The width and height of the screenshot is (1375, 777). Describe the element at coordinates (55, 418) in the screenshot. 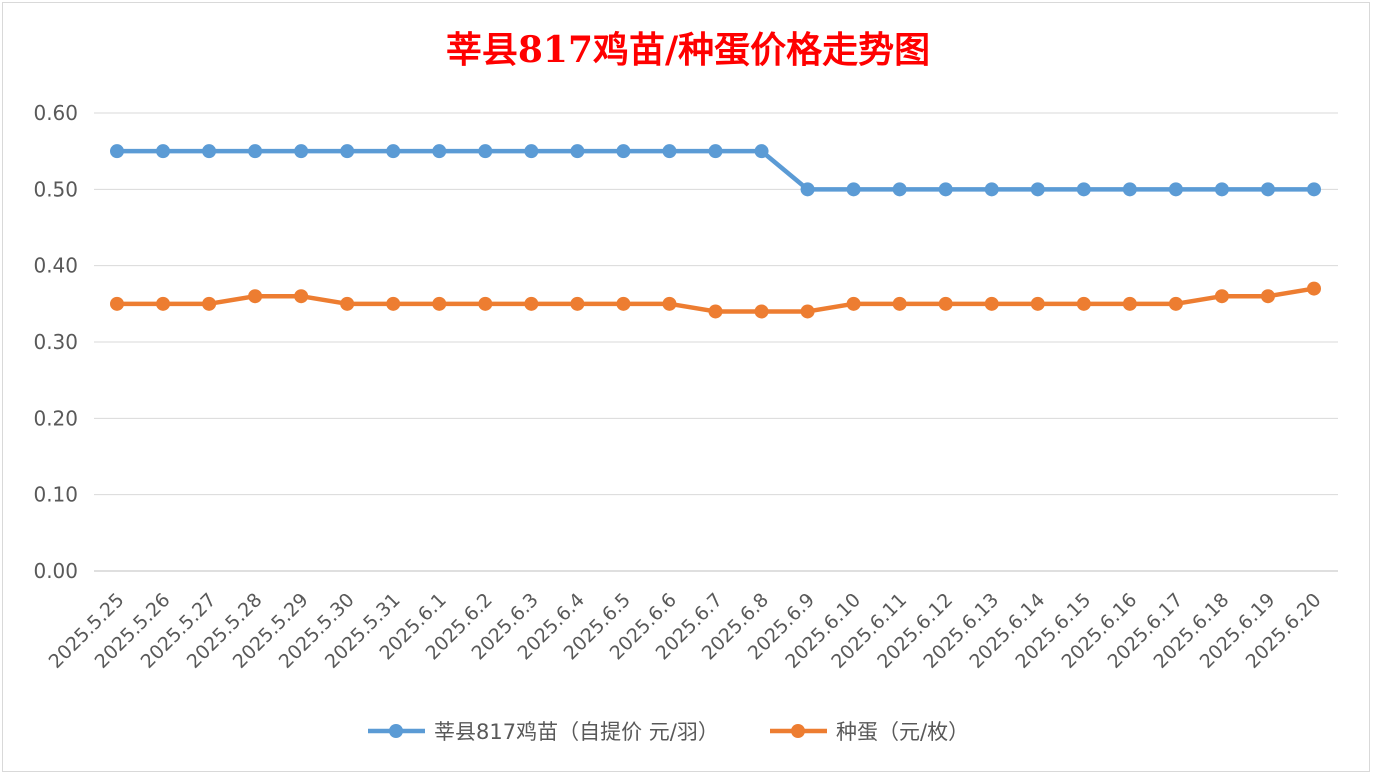

I see `y-tick-label: 0.20` at that location.